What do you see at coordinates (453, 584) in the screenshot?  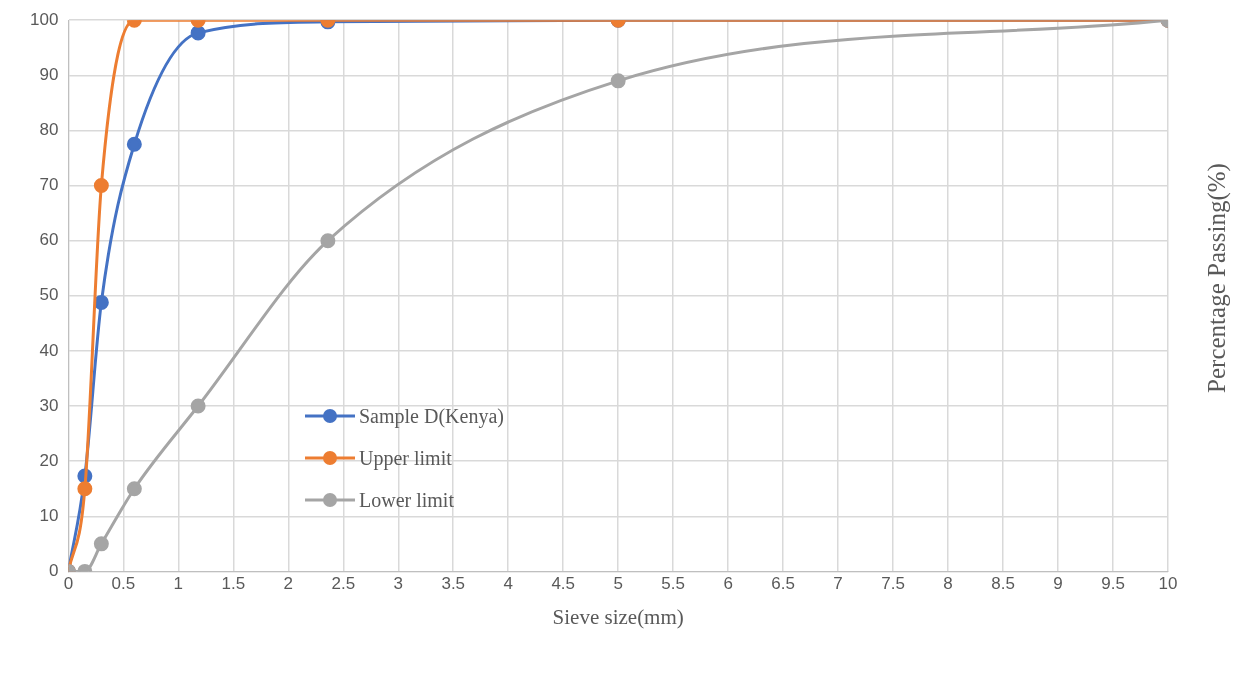 I see `x-tick-label: 3.5` at bounding box center [453, 584].